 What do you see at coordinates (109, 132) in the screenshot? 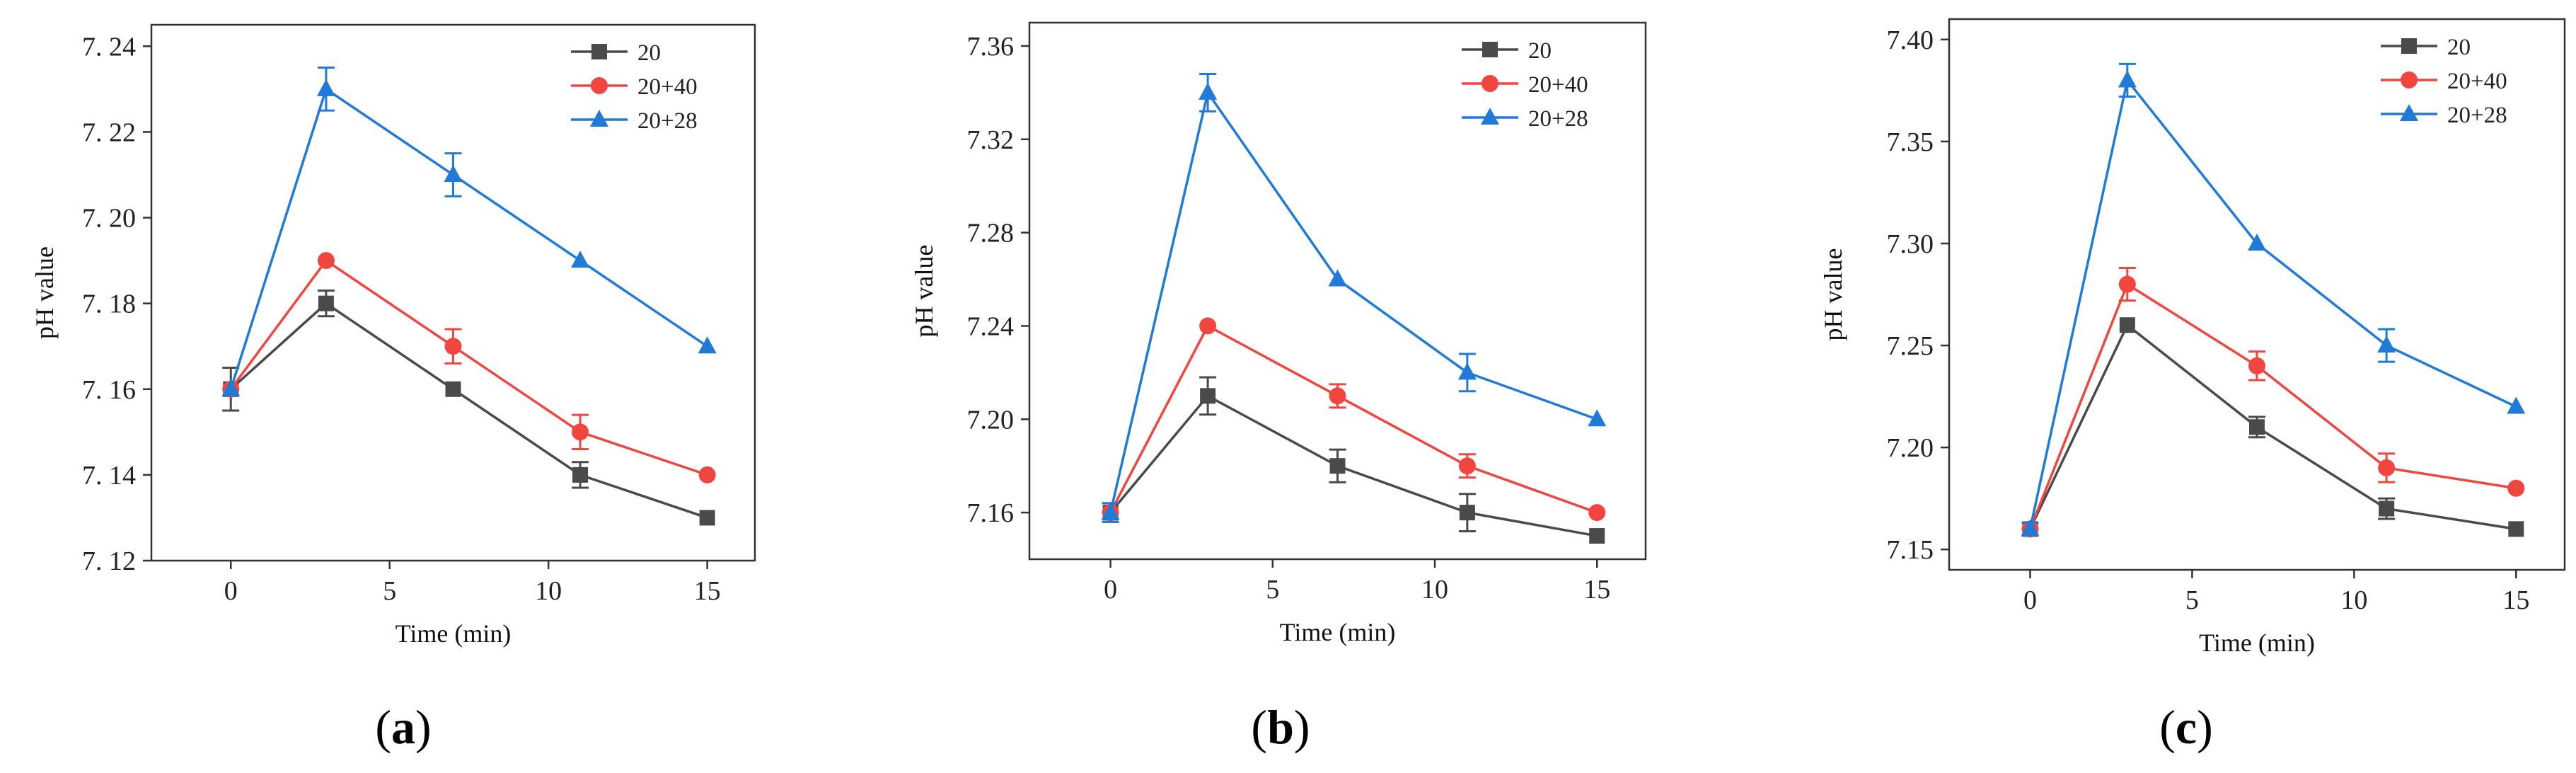
I see `y-tick-label: 7. 22` at bounding box center [109, 132].